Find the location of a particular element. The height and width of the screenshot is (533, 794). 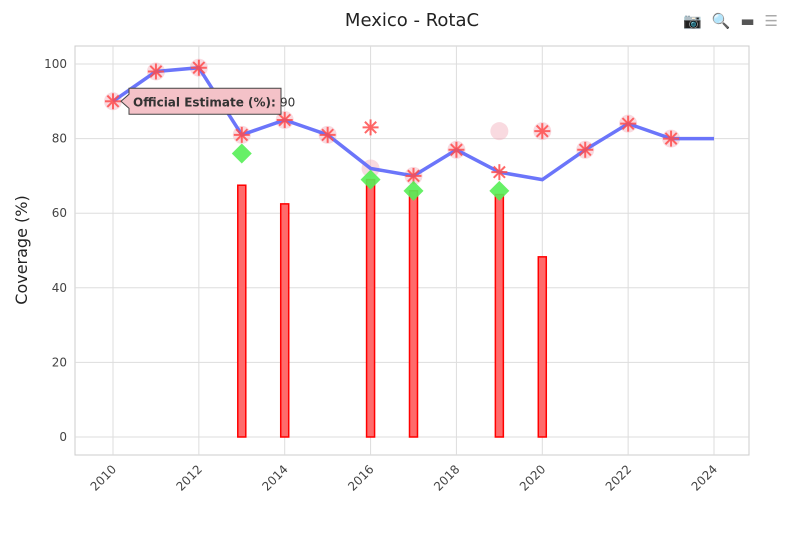

camera-icon: 📷 is located at coordinates (692, 21).